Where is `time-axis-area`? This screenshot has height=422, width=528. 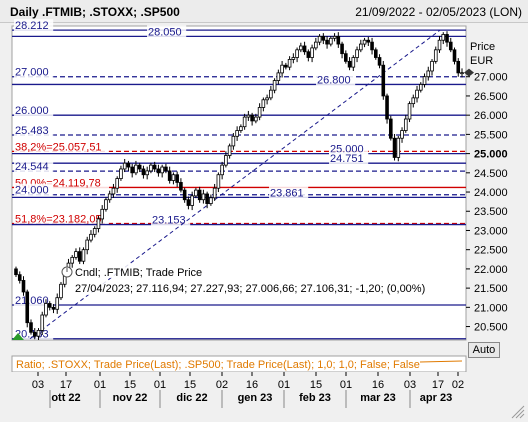
time-axis-area is located at coordinates (264, 397).